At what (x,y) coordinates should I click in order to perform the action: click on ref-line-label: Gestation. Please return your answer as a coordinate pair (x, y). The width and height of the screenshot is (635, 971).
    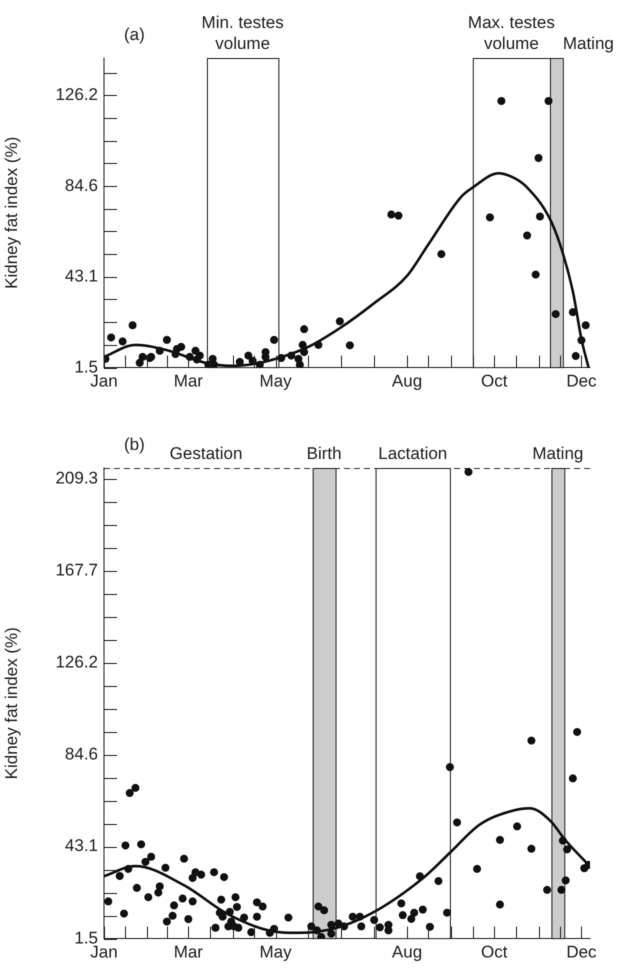
    Looking at the image, I should click on (206, 453).